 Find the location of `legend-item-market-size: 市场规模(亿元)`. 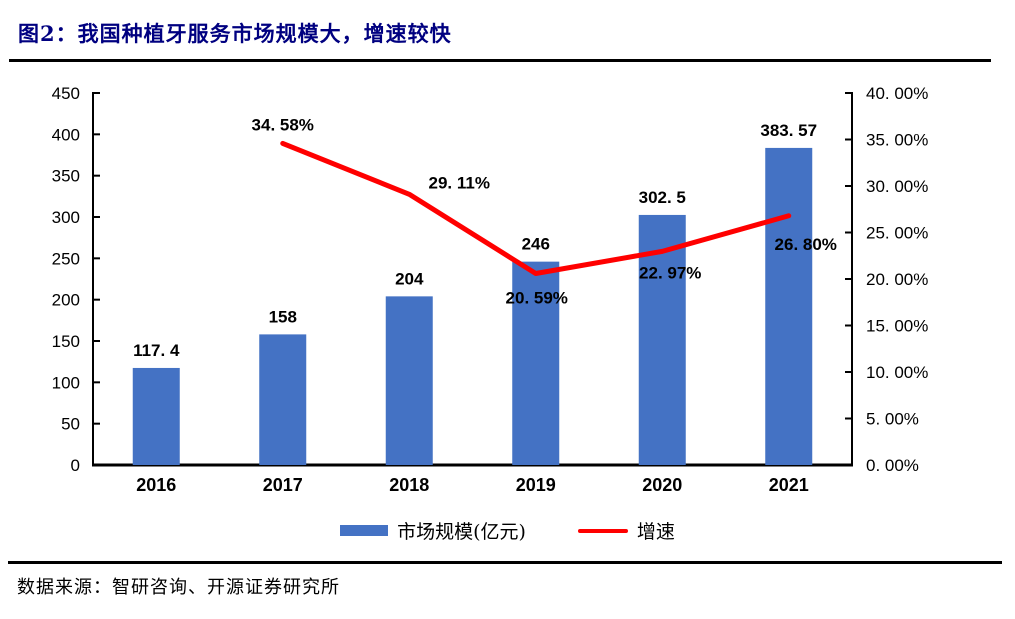

legend-item-market-size: 市场规模(亿元) is located at coordinates (433, 530).